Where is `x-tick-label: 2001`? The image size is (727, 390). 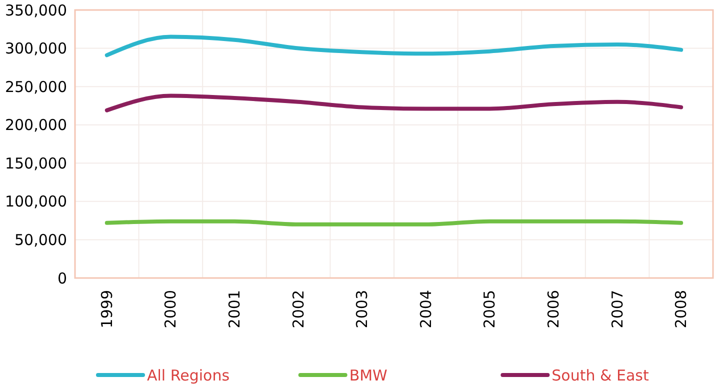
x-tick-label: 2001 is located at coordinates (235, 309).